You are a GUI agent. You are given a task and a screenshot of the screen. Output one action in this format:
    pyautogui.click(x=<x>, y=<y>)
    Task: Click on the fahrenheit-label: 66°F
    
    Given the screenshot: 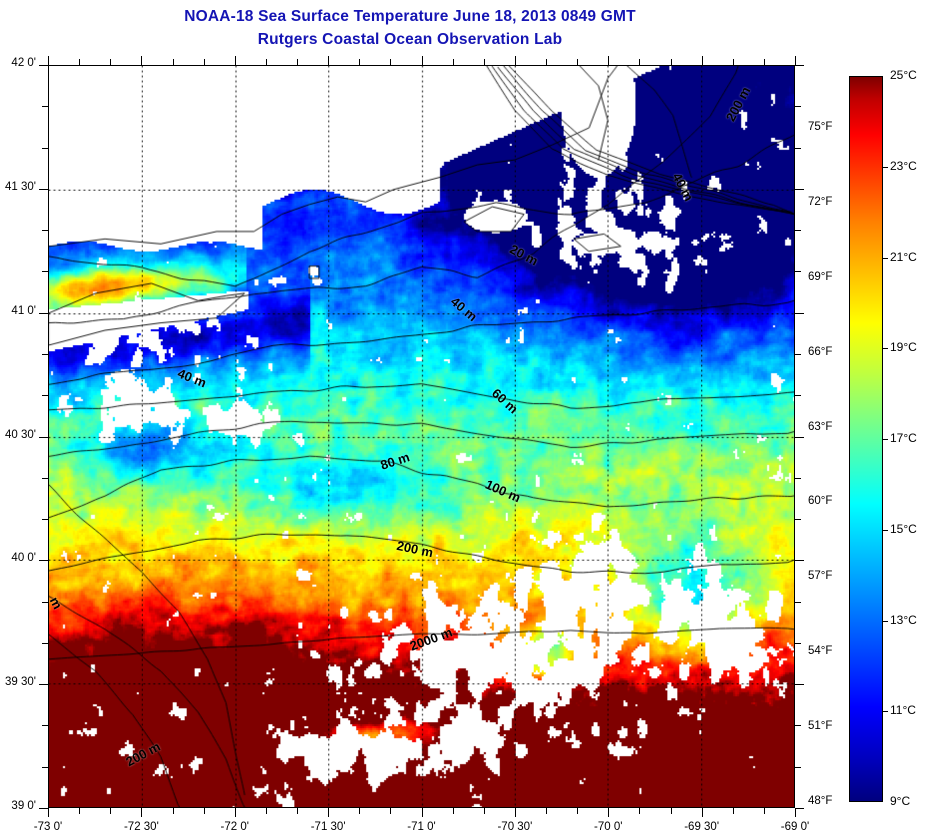 What is the action you would take?
    pyautogui.click(x=820, y=351)
    